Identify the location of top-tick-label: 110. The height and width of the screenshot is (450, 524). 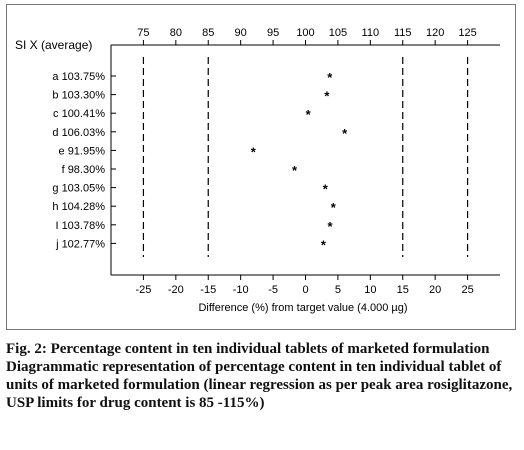
(371, 33).